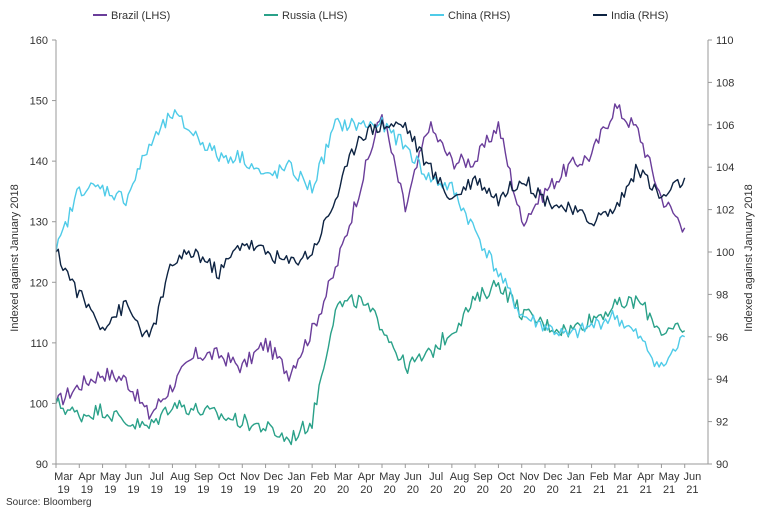 The image size is (770, 514). Describe the element at coordinates (39, 102) in the screenshot. I see `y-left-tick-label: 150` at that location.